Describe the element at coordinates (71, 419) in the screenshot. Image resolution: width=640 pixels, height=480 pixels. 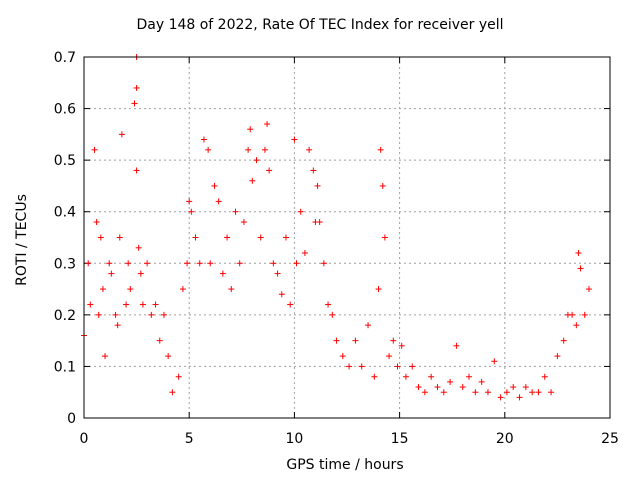
I see `y-tick-label: 0` at that location.